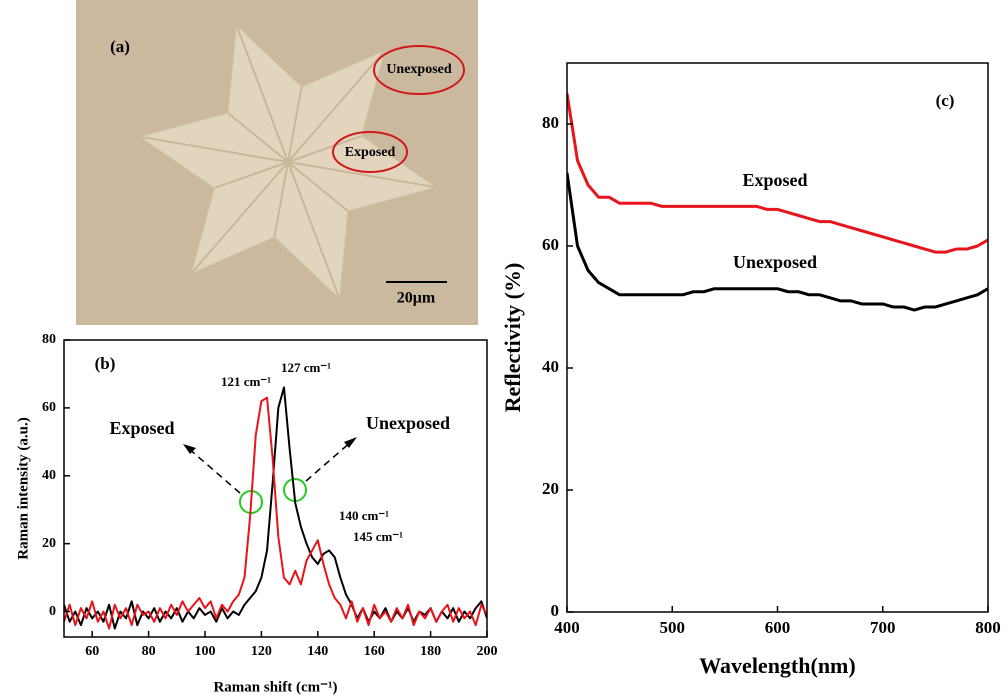 Image resolution: width=1008 pixels, height=700 pixels. I want to click on x-tick-label: 60, so click(92, 651).